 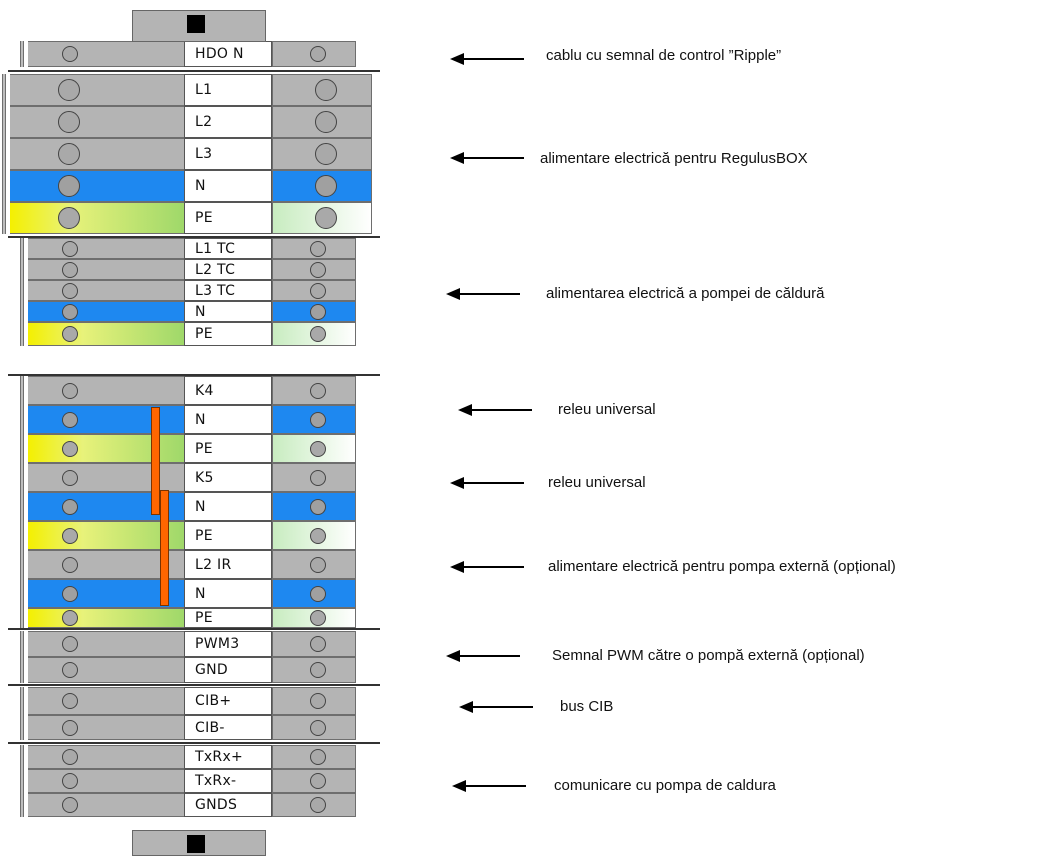 What do you see at coordinates (228, 122) in the screenshot?
I see `terminal-label: L2` at bounding box center [228, 122].